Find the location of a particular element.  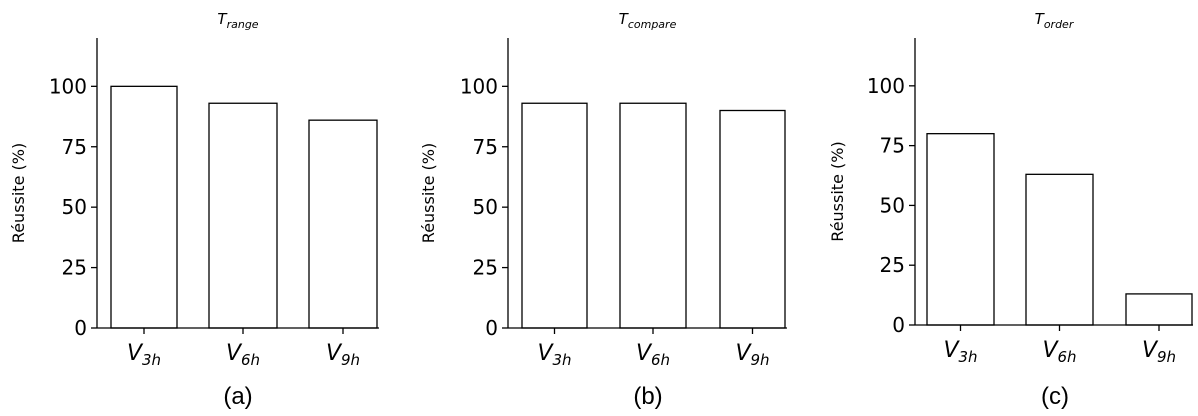

chart-title-sub: order is located at coordinates (1059, 24).